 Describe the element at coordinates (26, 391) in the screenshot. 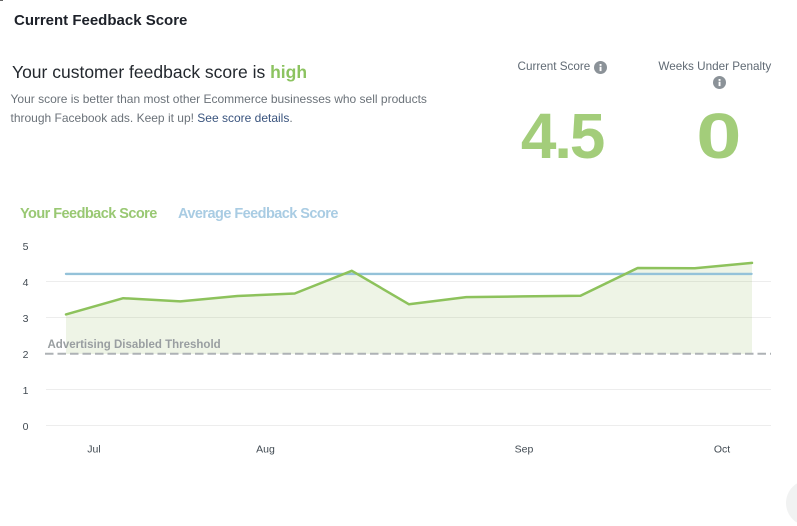

I see `svg-text: 1` at that location.